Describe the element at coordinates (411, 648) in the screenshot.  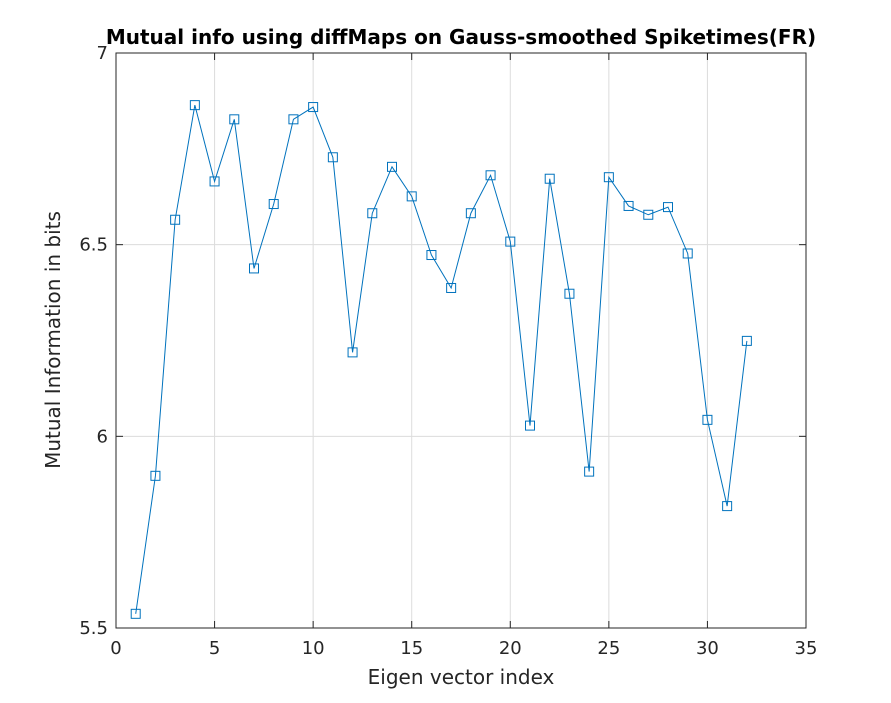
I see `x-tick-label: 15` at that location.